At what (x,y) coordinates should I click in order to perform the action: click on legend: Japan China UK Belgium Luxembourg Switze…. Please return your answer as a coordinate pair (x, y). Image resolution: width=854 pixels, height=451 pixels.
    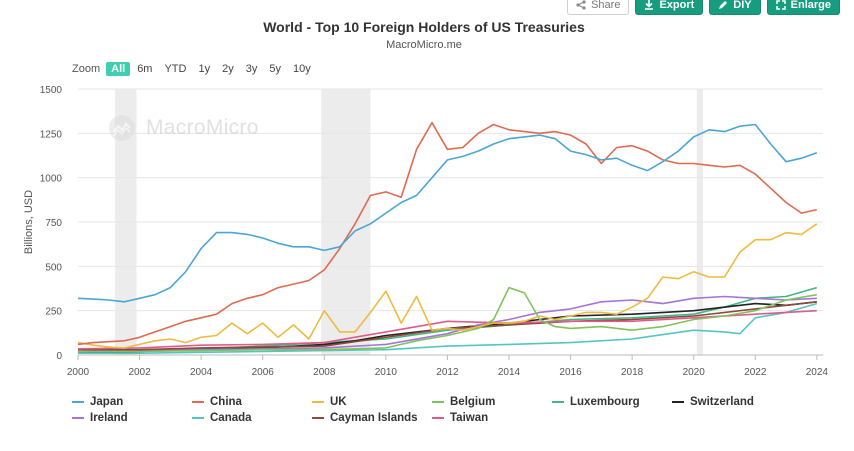
    Looking at the image, I should click on (432, 410).